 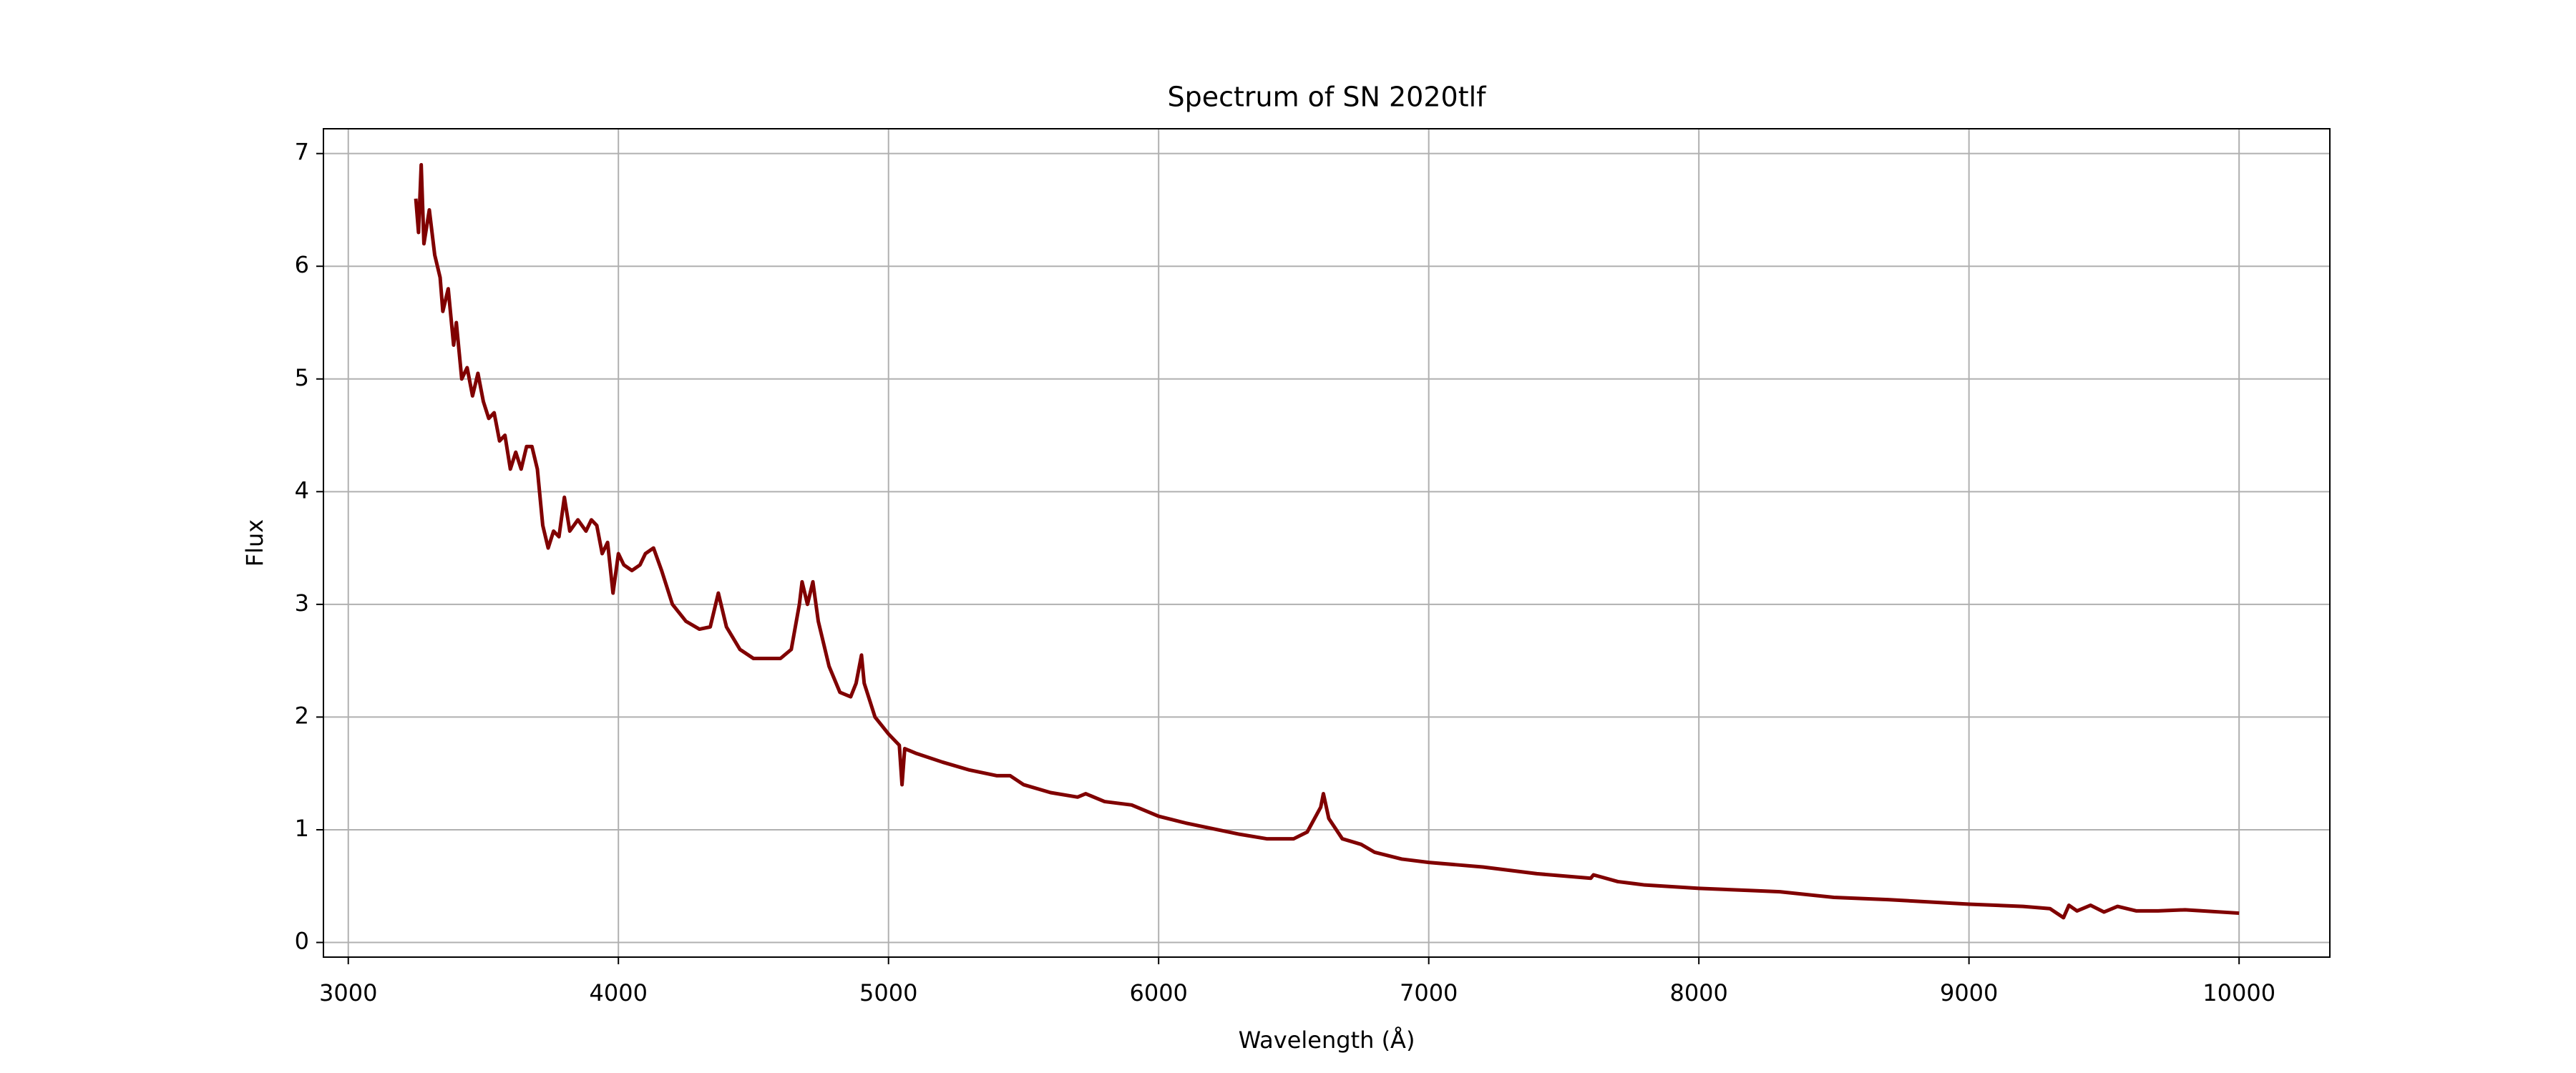 I want to click on chart-title: Spectrum of SN 2020tlf, so click(x=1327, y=98).